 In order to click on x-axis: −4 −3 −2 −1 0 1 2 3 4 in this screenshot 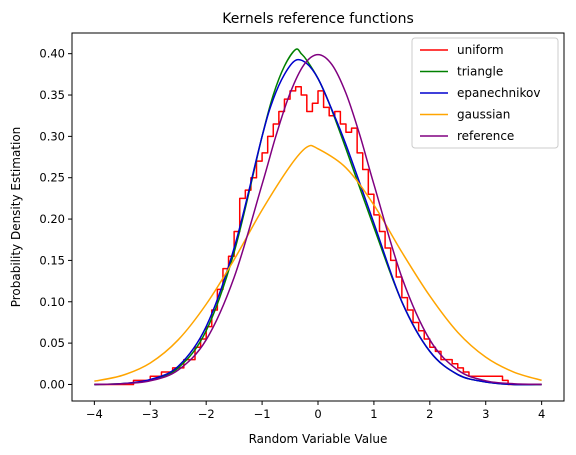, I will do `click(315, 411)`.